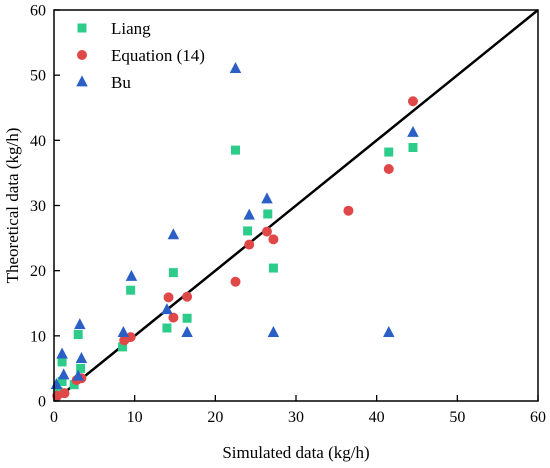 The image size is (550, 468). What do you see at coordinates (54, 417) in the screenshot?
I see `x-tick-label: 0` at bounding box center [54, 417].